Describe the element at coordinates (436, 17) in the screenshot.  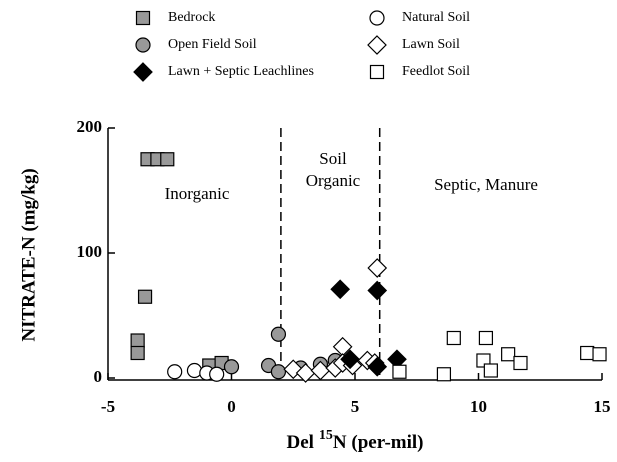
I see `legend-label: Natural Soil` at that location.